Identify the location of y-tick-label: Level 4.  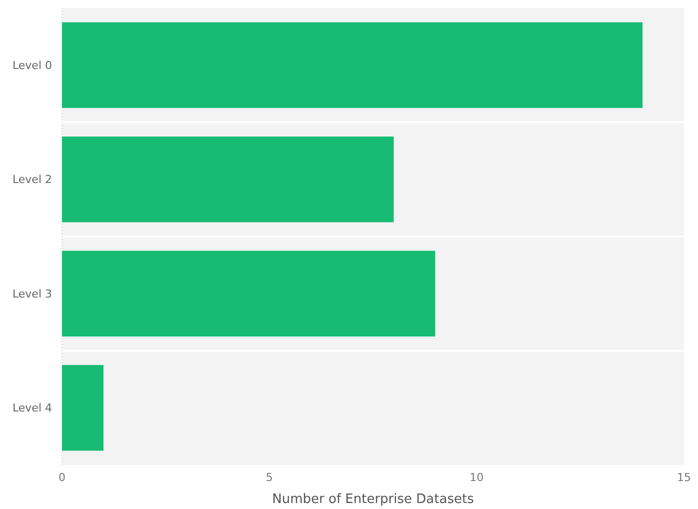
(32, 408).